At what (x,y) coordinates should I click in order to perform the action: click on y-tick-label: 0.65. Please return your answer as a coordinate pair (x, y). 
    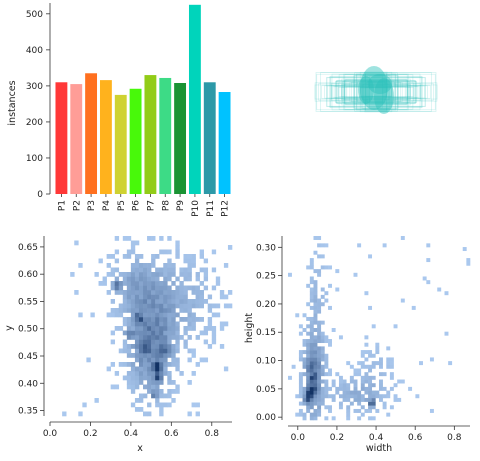
    Looking at the image, I should click on (28, 248).